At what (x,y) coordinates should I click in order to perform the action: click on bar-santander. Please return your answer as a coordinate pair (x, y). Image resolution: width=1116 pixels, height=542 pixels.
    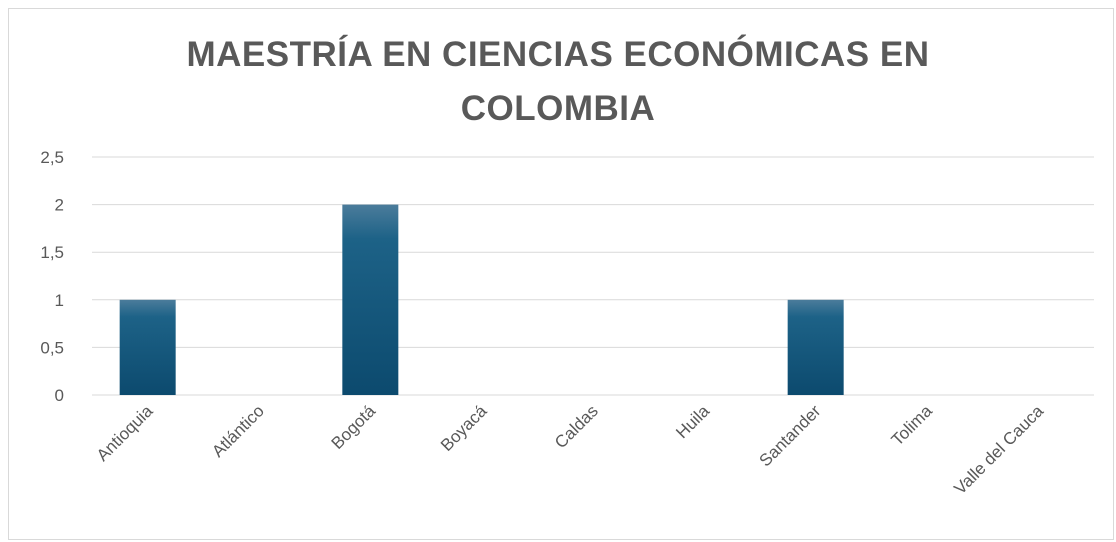
    Looking at the image, I should click on (815, 347).